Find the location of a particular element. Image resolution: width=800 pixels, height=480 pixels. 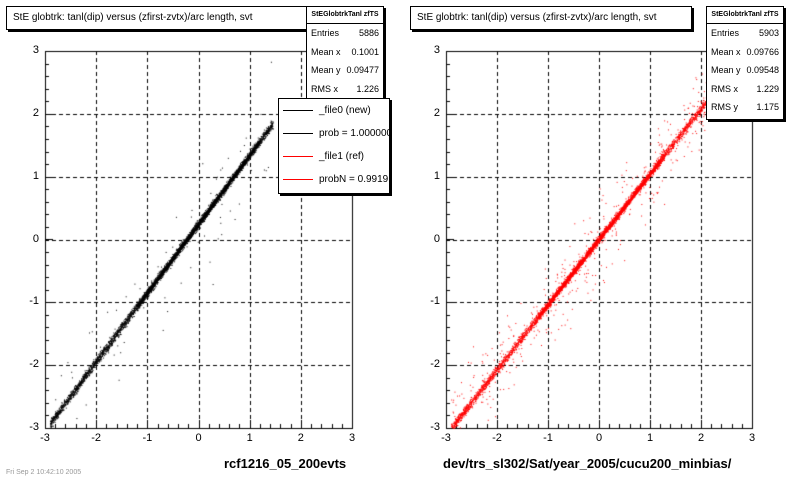

left-stats-rms-x: RMS x 1.226 is located at coordinates (345, 89).